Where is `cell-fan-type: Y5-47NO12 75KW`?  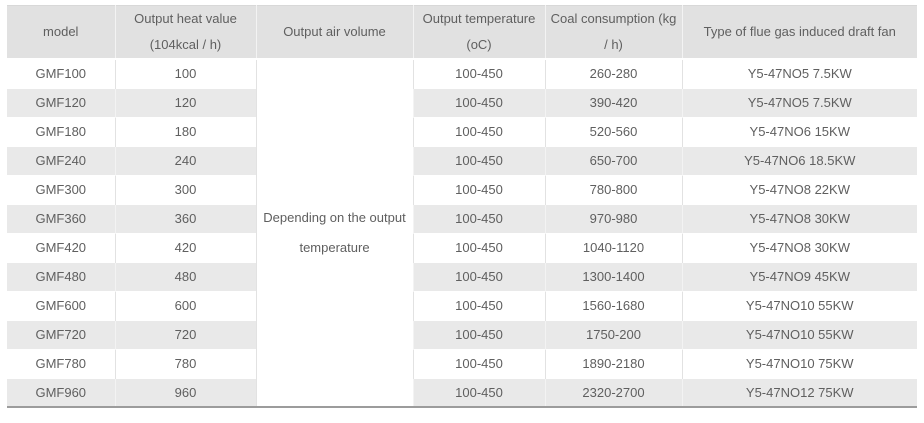 cell-fan-type: Y5-47NO12 75KW is located at coordinates (799, 392).